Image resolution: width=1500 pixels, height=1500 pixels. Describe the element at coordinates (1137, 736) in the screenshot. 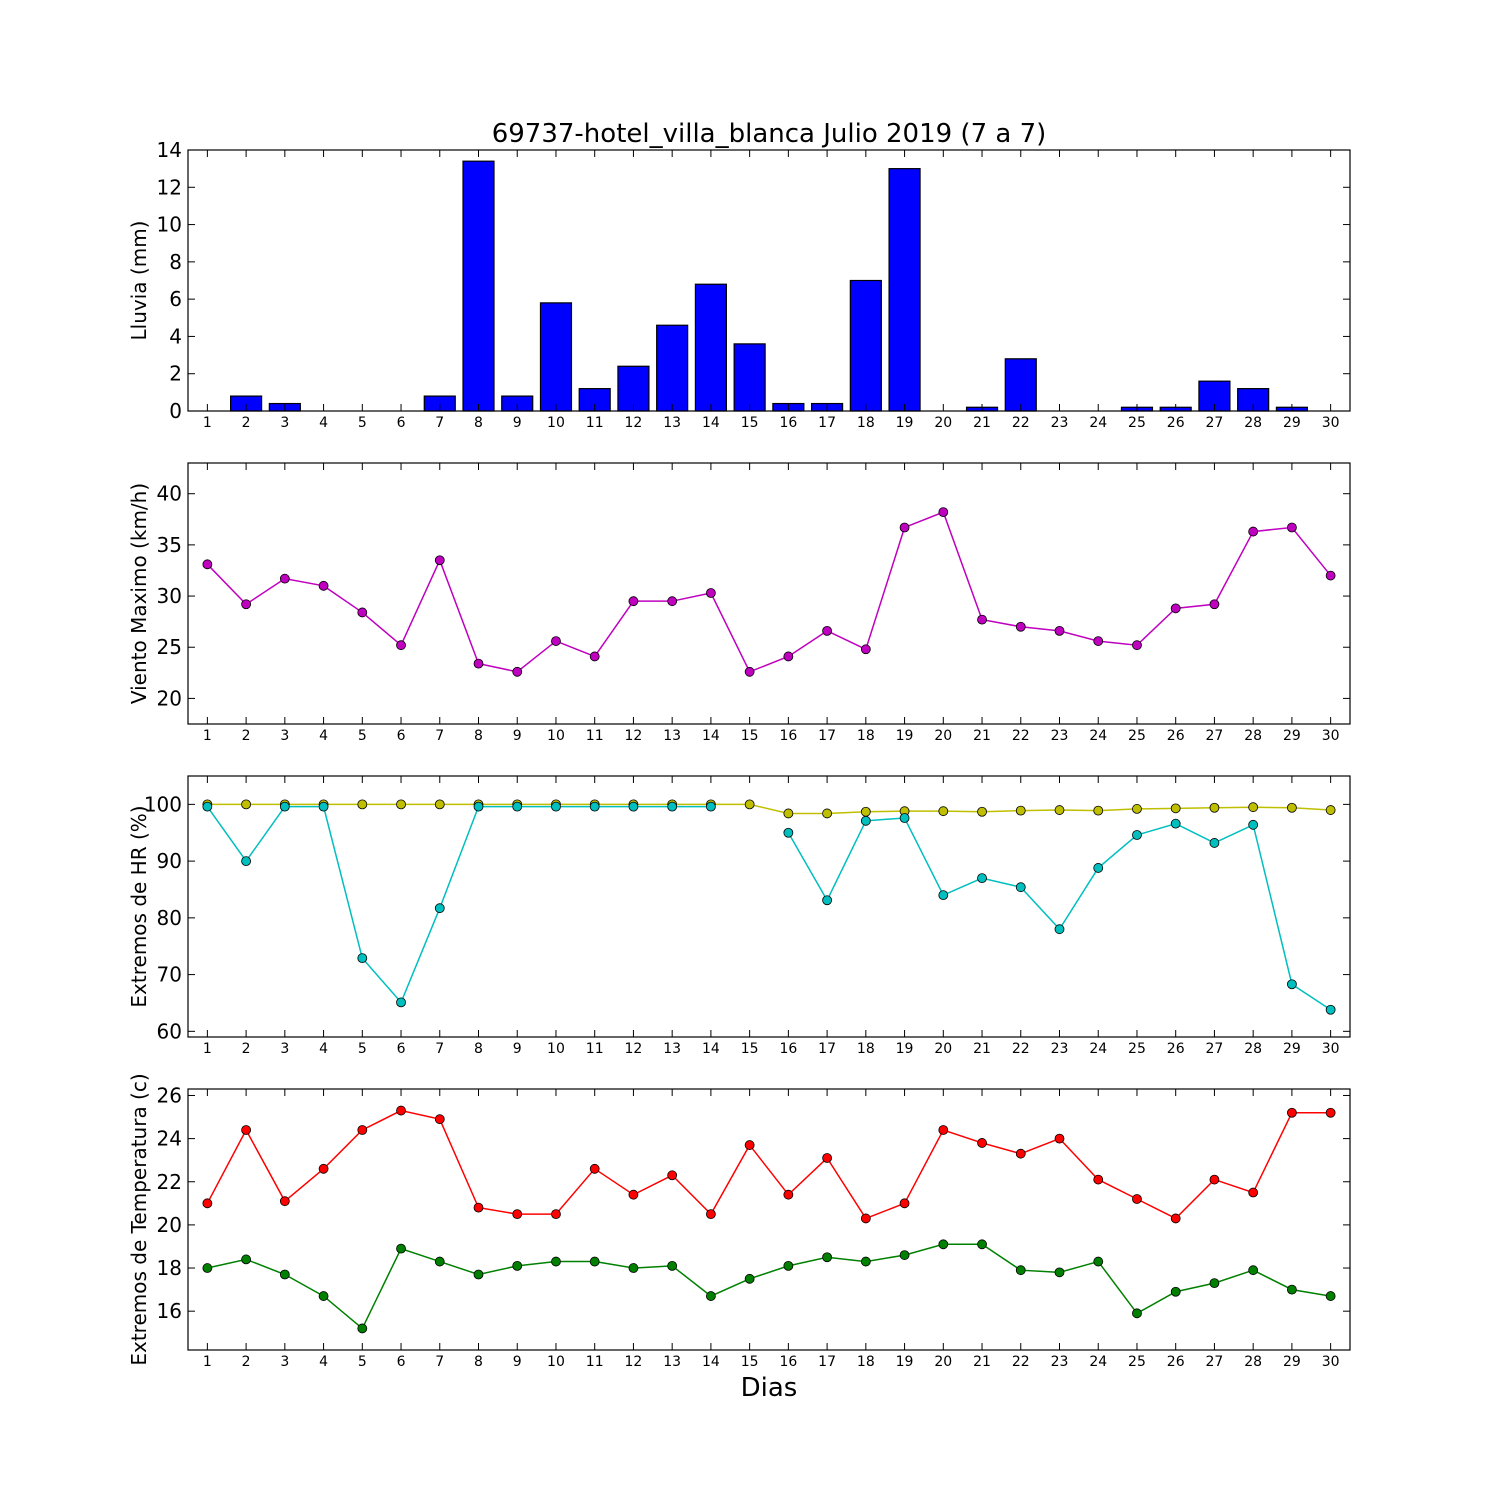

I see `x-tick-label: 25` at that location.